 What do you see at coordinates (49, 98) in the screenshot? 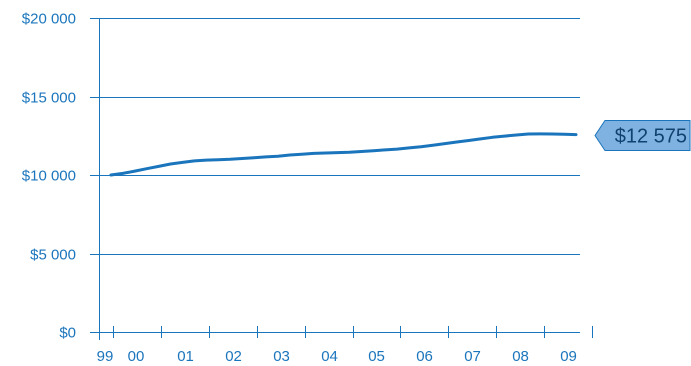
I see `y-tick-label: $15 000` at bounding box center [49, 98].